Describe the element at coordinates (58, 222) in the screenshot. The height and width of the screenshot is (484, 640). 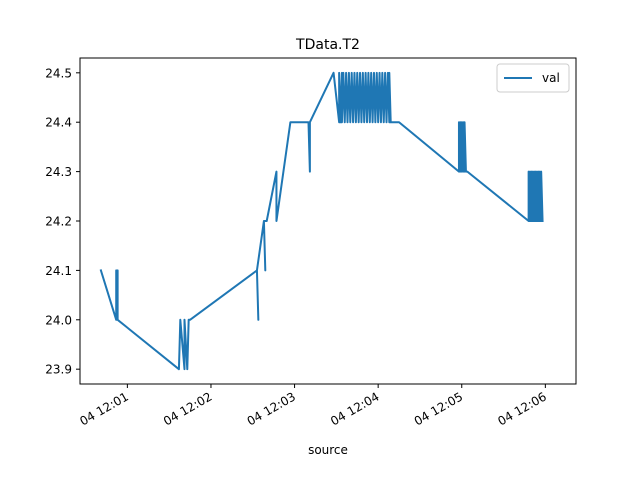
I see `y-tick-label: 24.2` at that location.